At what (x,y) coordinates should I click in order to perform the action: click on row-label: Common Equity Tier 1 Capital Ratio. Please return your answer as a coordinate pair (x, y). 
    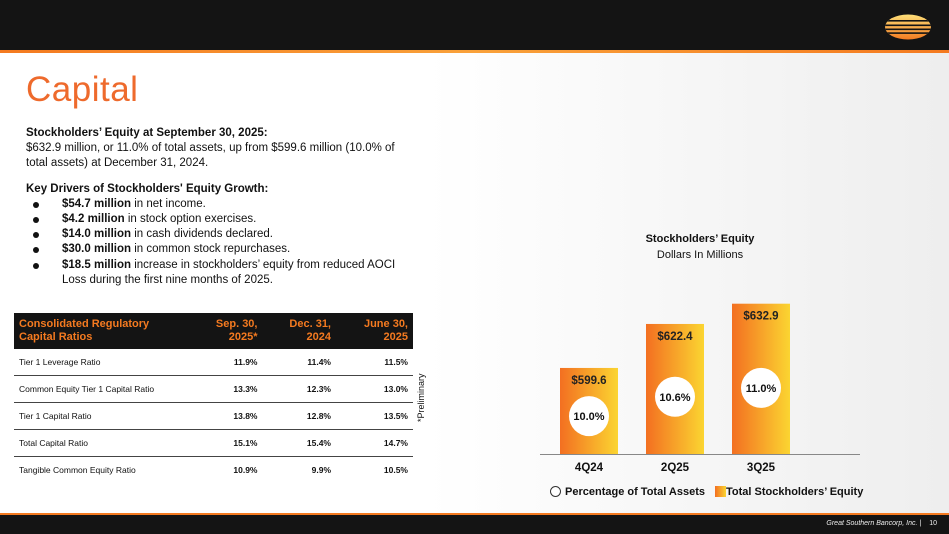
    Looking at the image, I should click on (101, 389).